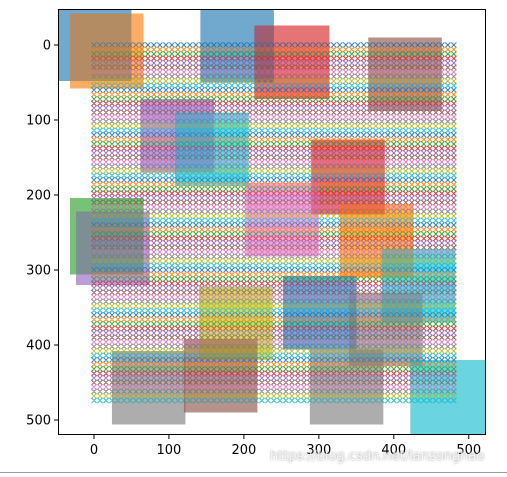 This screenshot has width=507, height=477. What do you see at coordinates (285, 446) in the screenshot?
I see `x-axis: 0 100 200 300 400 500` at bounding box center [285, 446].